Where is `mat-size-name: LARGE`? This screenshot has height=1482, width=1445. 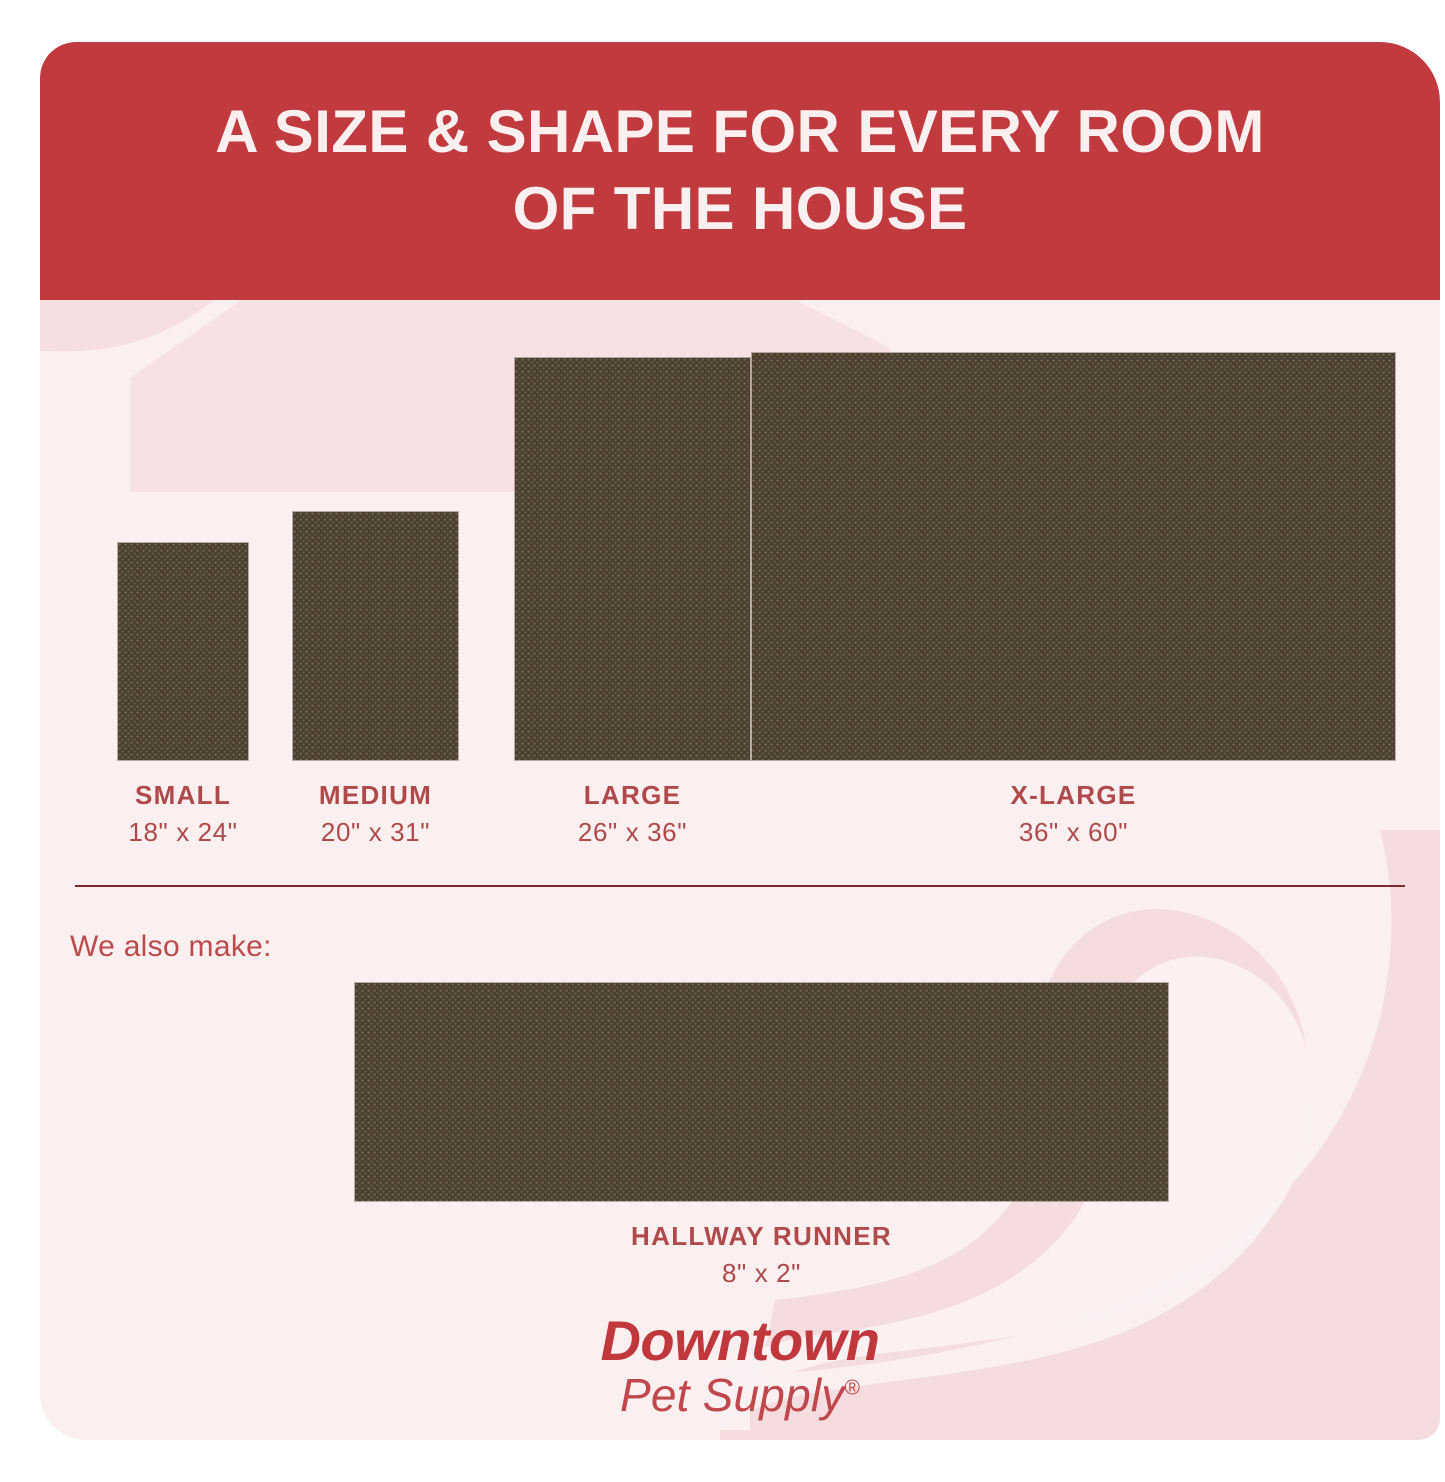
mat-size-name: LARGE is located at coordinates (632, 795).